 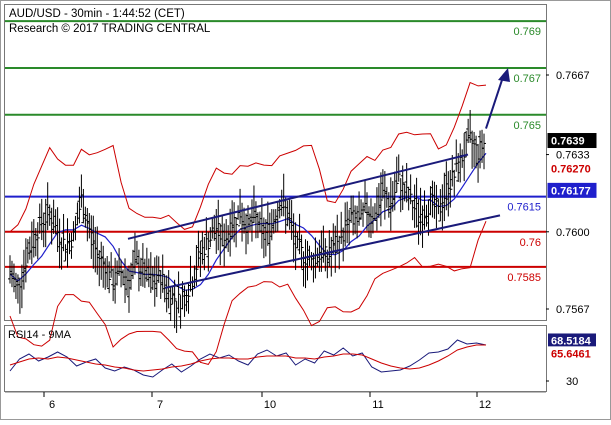 What do you see at coordinates (524, 208) in the screenshot?
I see `level-label: 0.7615` at bounding box center [524, 208].